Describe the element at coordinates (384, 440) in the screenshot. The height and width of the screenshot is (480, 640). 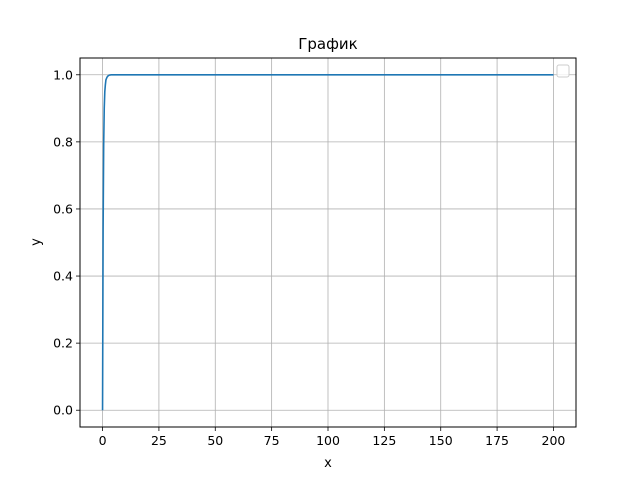
I see `x-tick-label: 125` at that location.